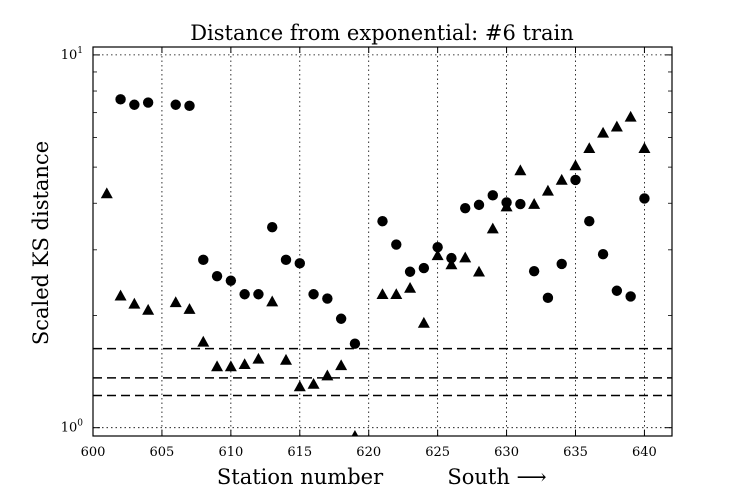  I want to click on x-tick-label: 630, so click(506, 452).